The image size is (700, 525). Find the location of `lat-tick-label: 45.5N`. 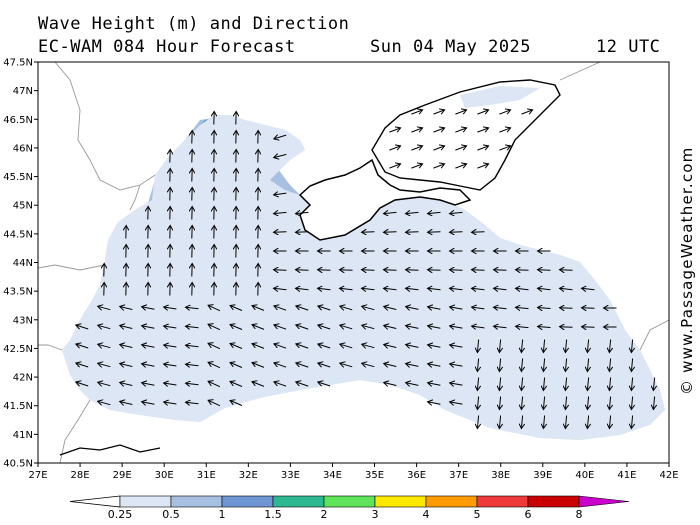

lat-tick-label: 45.5N is located at coordinates (18, 177).